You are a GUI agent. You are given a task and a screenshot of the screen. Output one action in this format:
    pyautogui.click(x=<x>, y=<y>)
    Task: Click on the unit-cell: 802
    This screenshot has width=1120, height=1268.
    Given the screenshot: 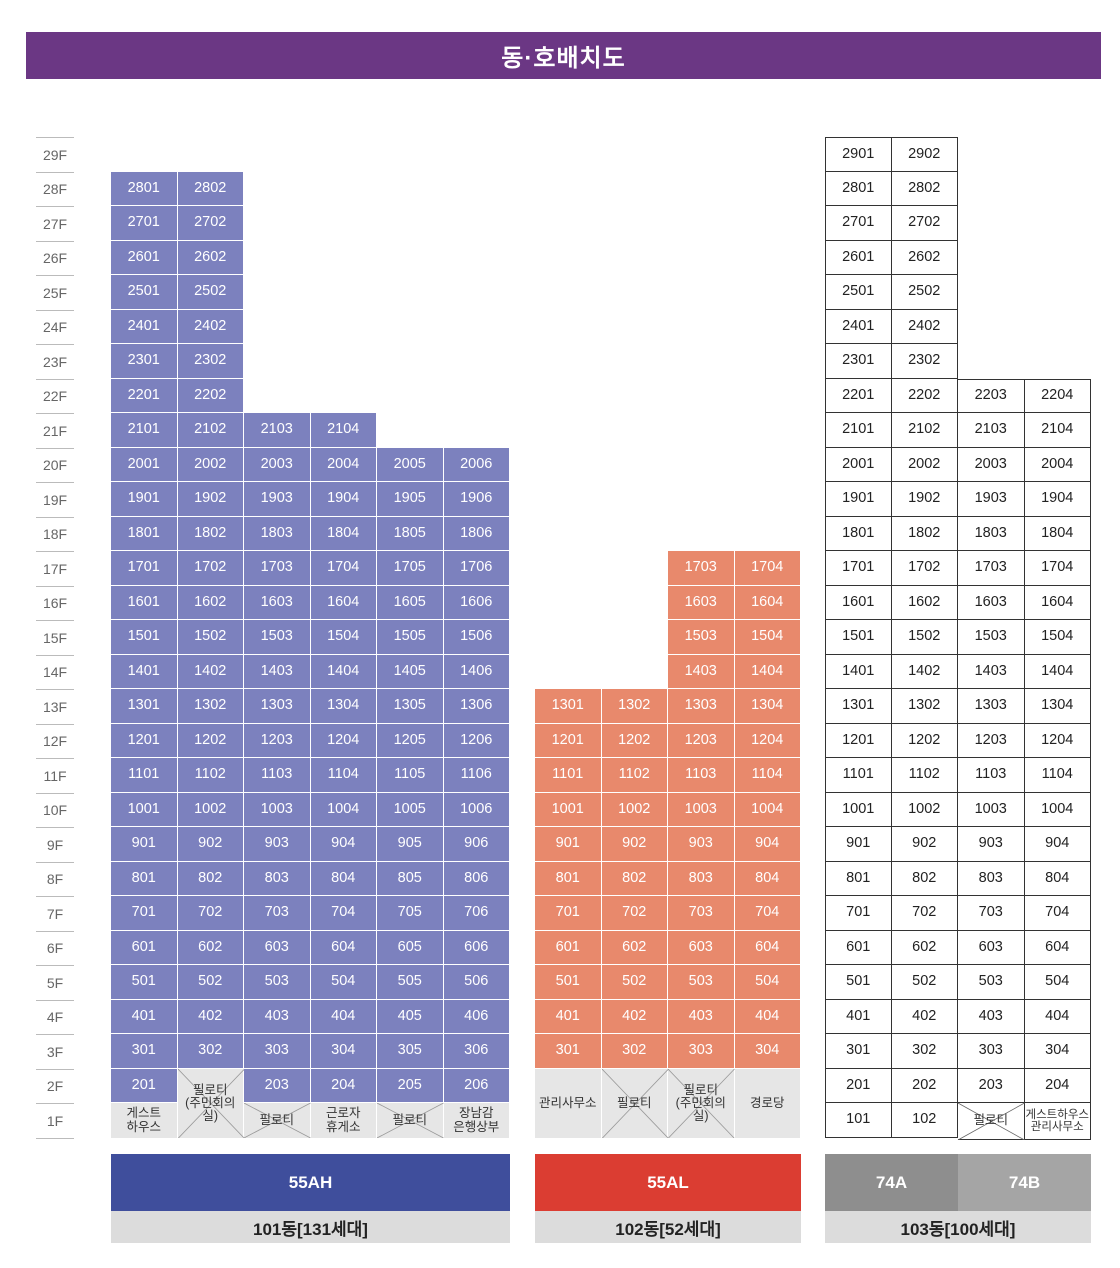 What is the action you would take?
    pyautogui.click(x=210, y=878)
    